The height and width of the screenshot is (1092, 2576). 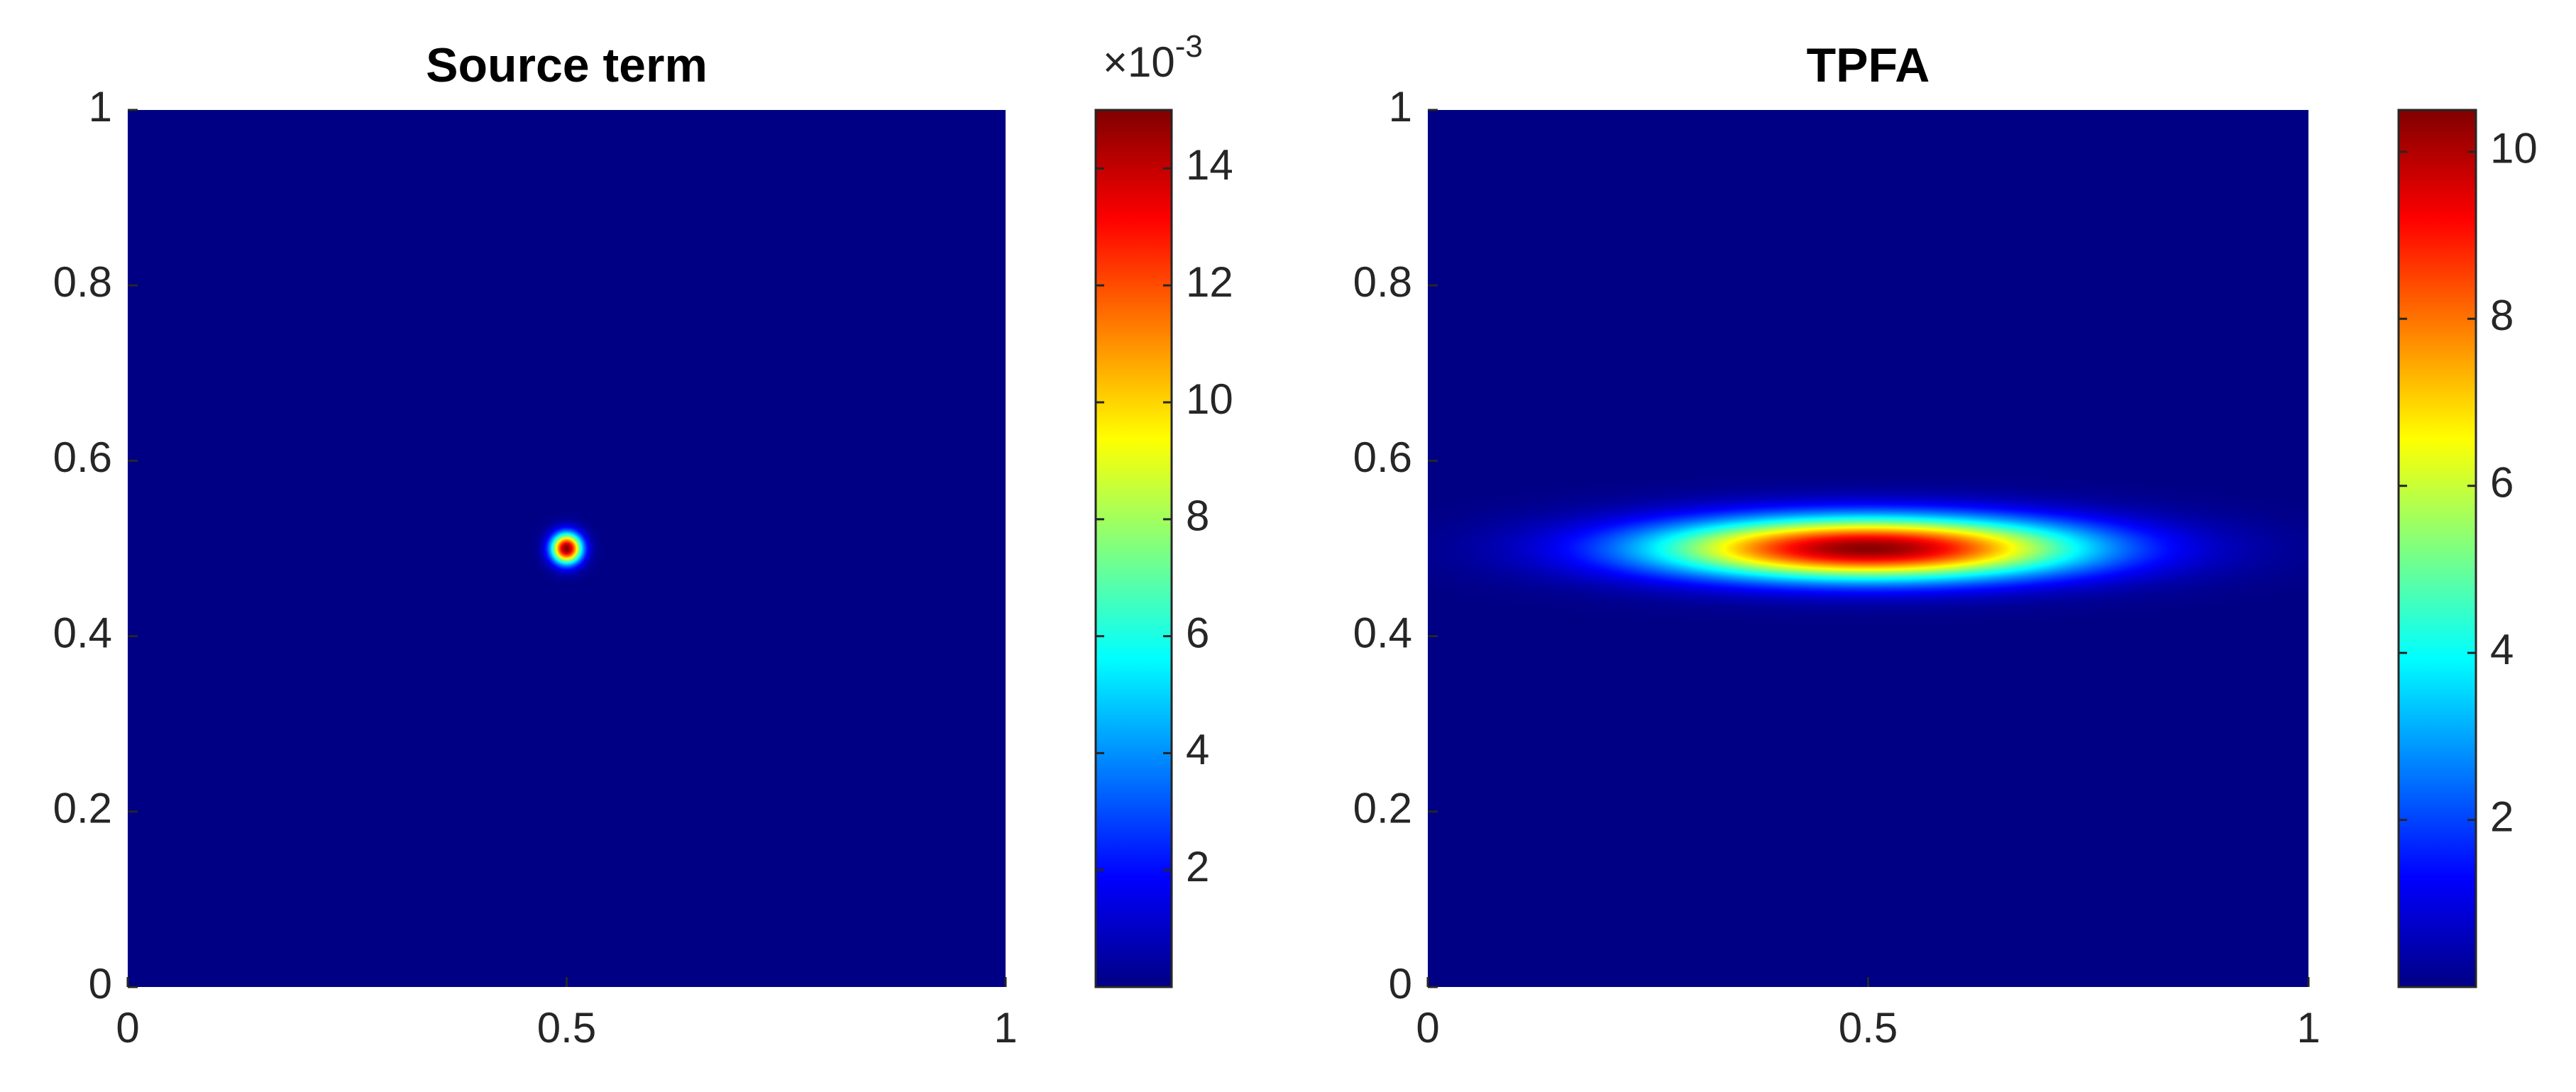 I want to click on chart-title: TPFA, so click(x=1868, y=65).